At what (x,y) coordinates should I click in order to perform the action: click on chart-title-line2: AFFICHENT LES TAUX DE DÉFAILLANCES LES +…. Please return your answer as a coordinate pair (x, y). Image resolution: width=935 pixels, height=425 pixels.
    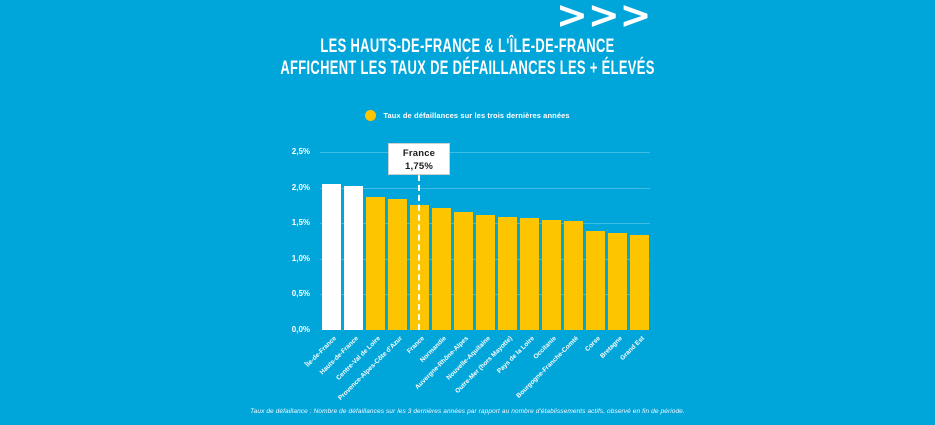
    Looking at the image, I should click on (467, 68).